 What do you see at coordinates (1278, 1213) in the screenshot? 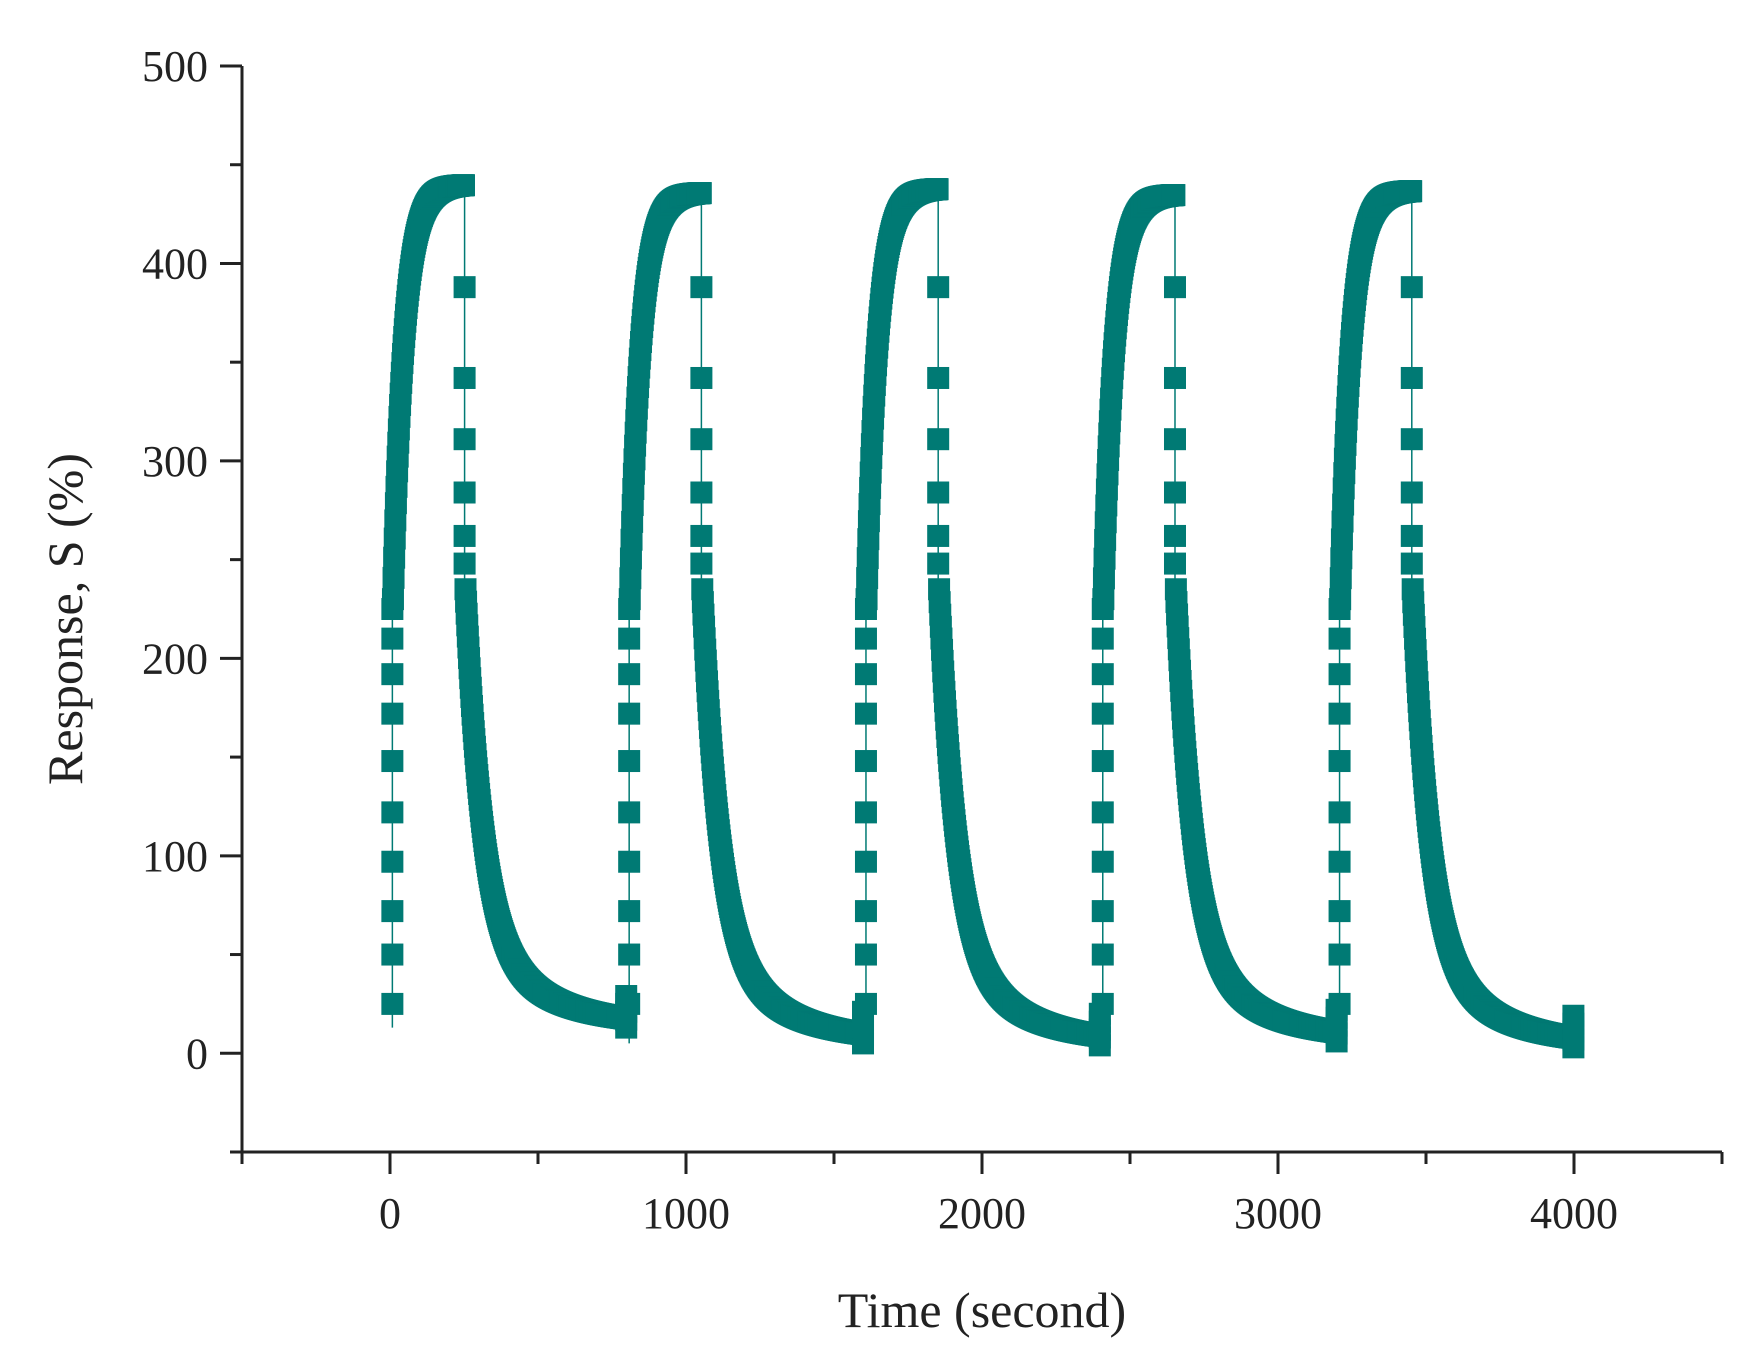
I see `x-tick-label: 3000` at bounding box center [1278, 1213].